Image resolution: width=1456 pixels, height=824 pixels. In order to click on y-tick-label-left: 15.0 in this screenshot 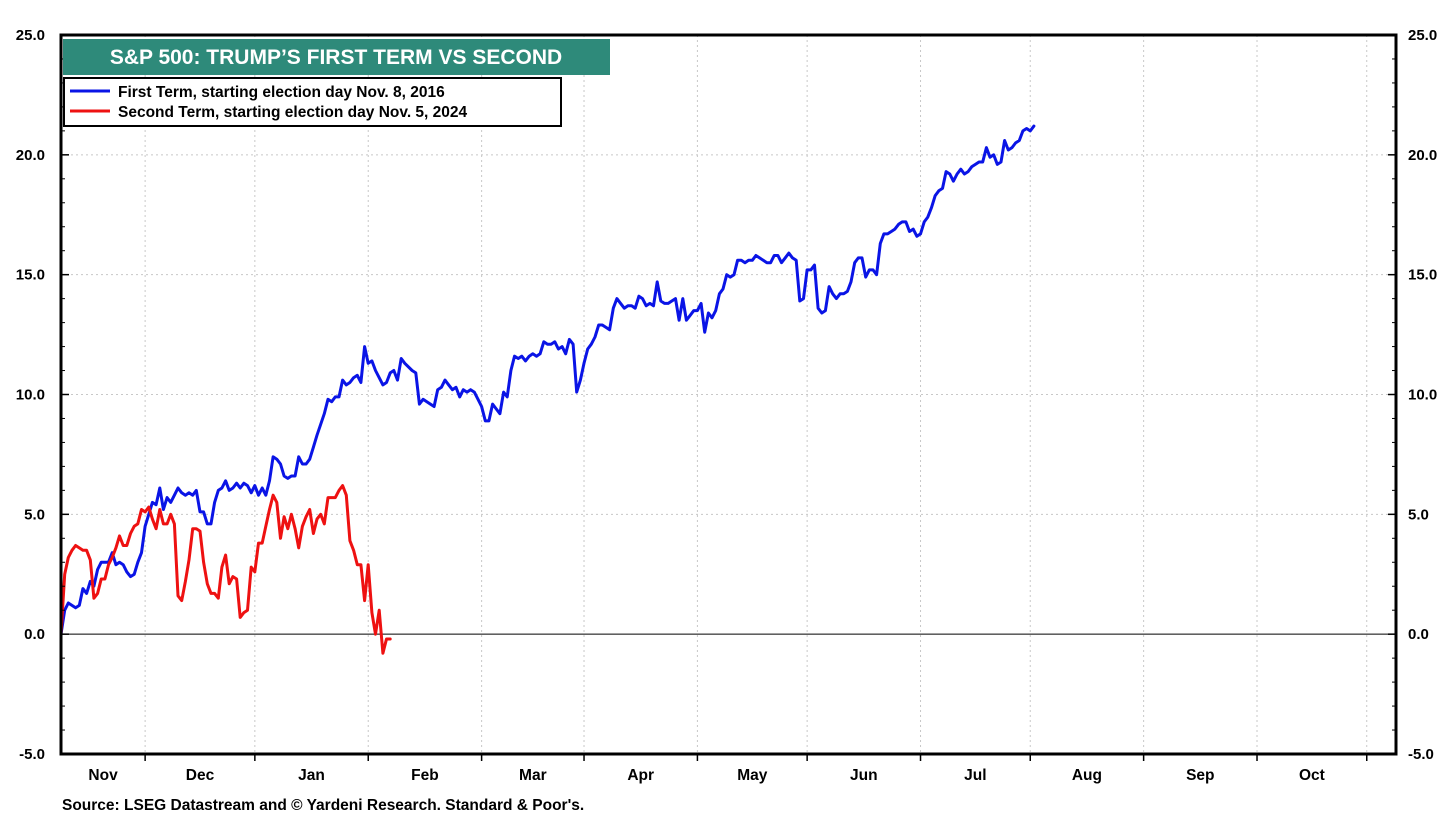, I will do `click(30, 275)`.